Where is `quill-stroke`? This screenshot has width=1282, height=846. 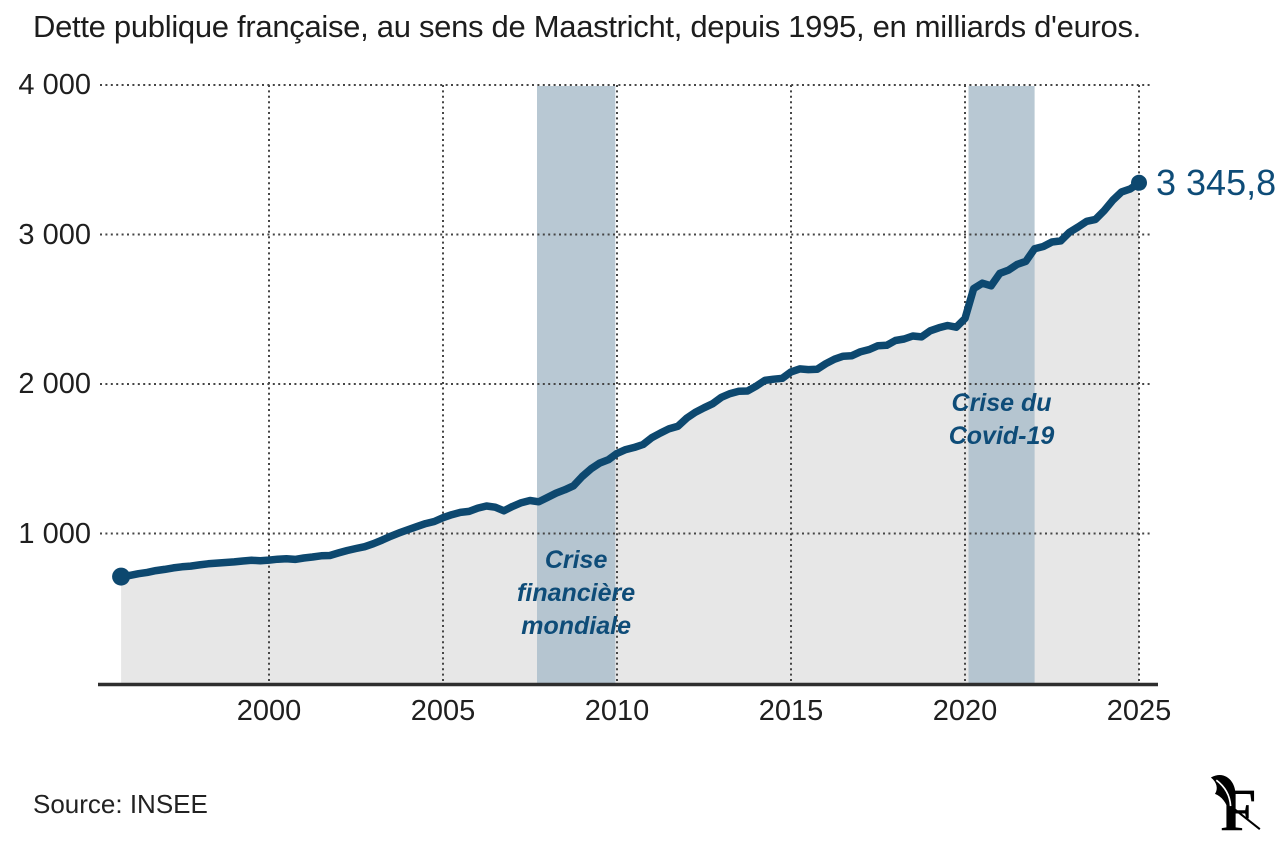 quill-stroke is located at coordinates (1247, 819).